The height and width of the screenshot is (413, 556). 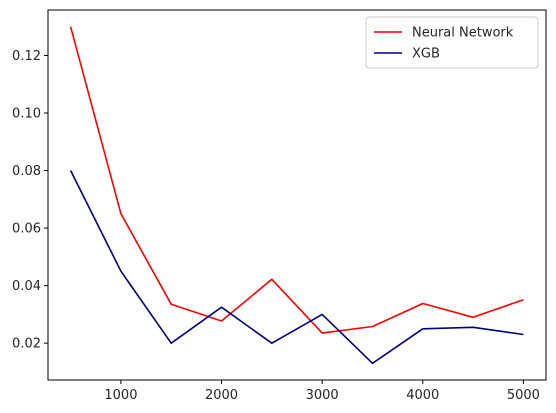 I want to click on x-tick-label: 3000, so click(x=322, y=395).